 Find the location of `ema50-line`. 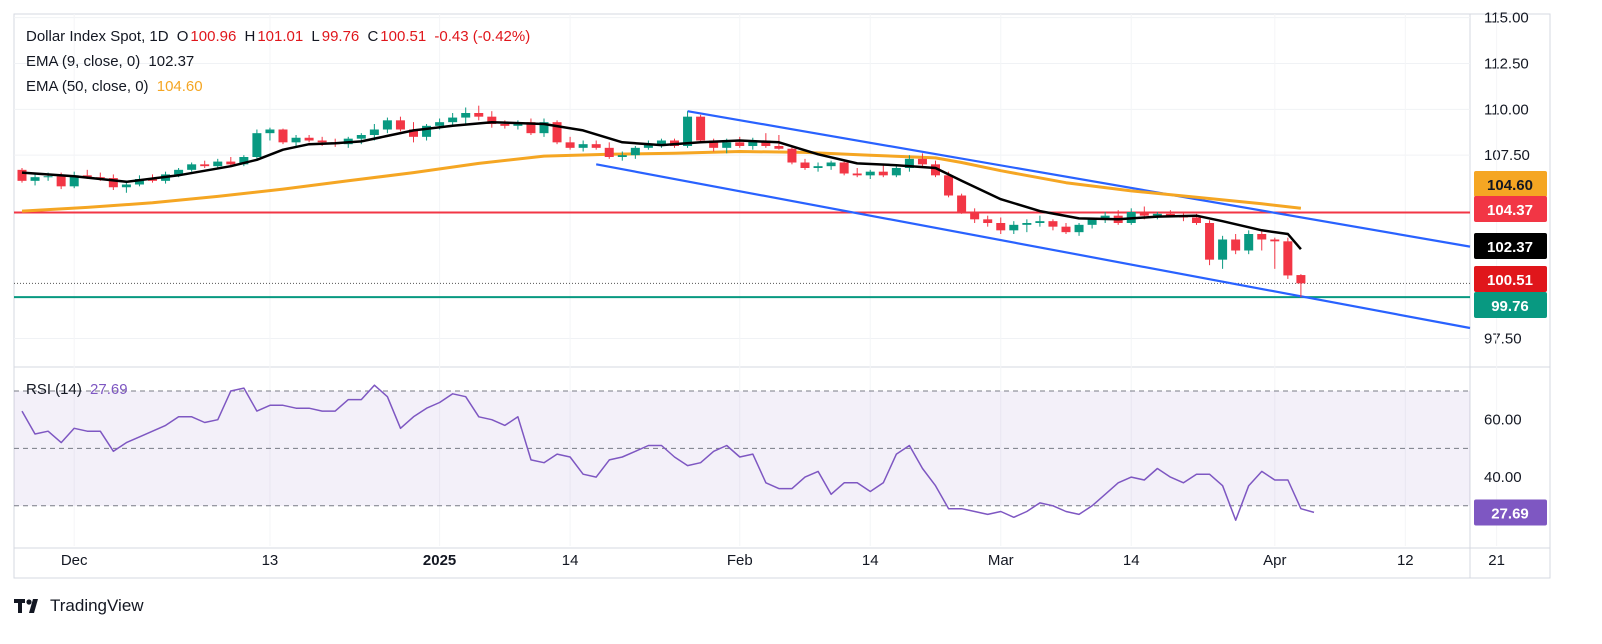

ema50-line is located at coordinates (661, 181).